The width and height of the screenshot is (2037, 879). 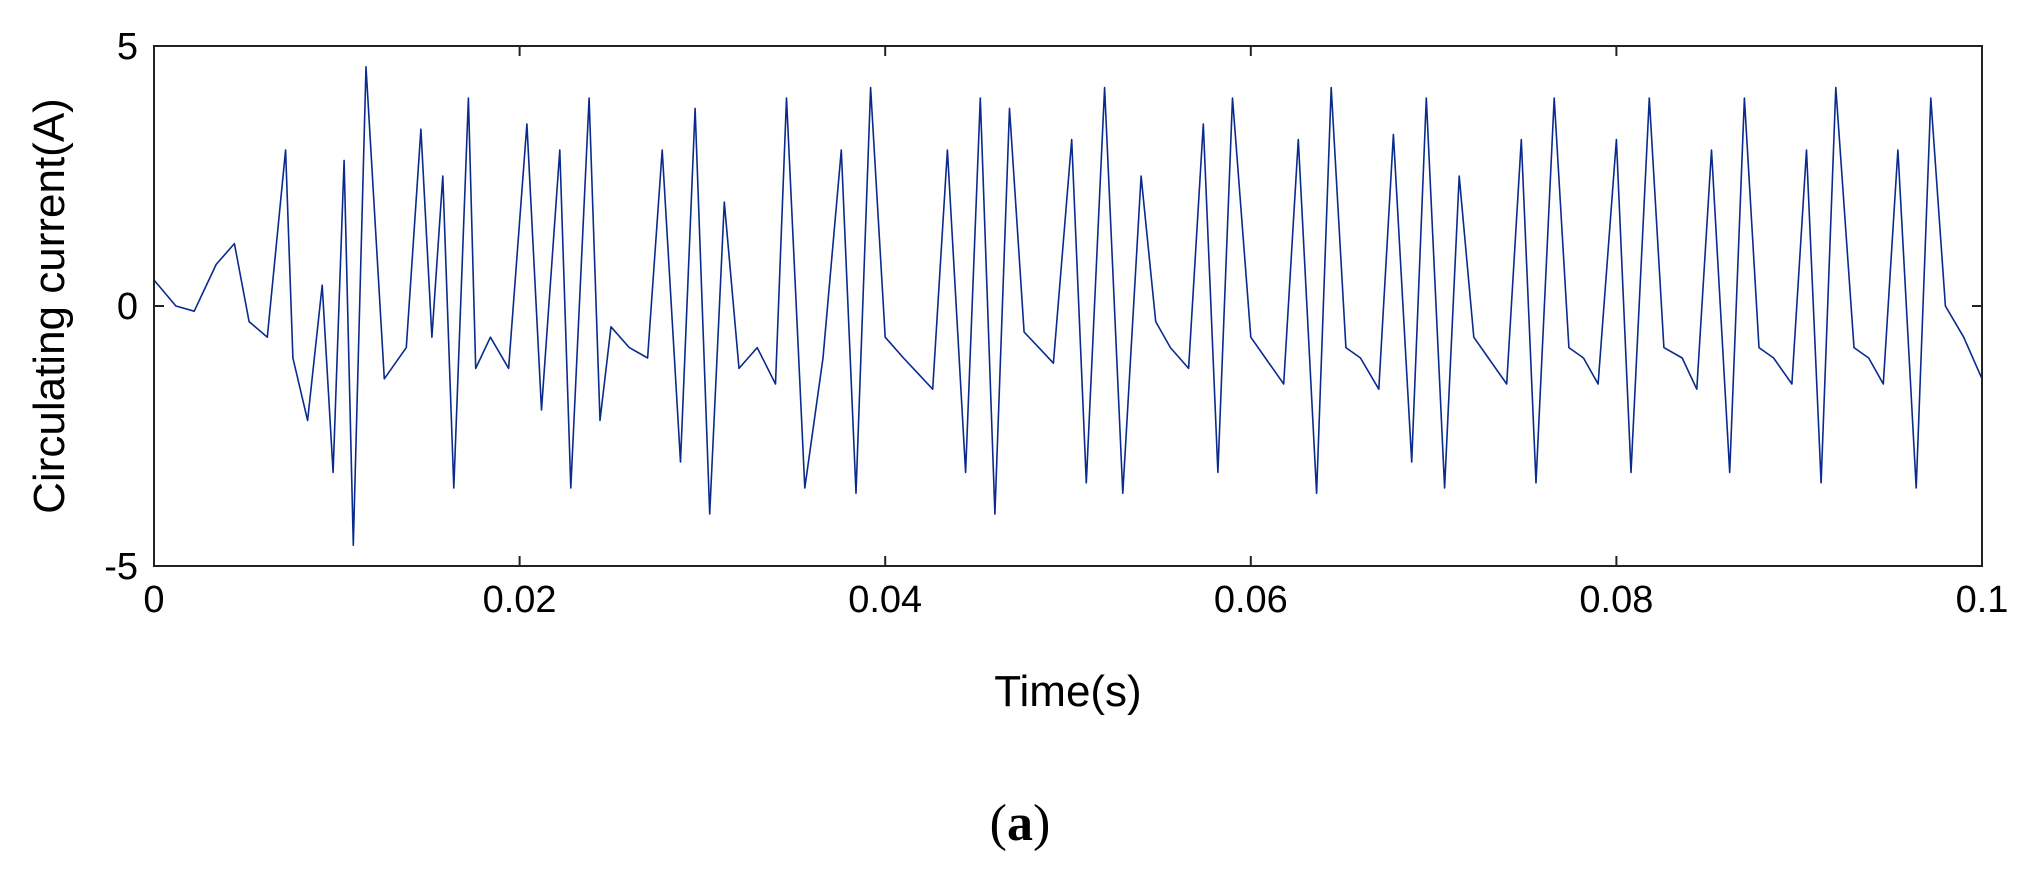 What do you see at coordinates (1251, 600) in the screenshot?
I see `x-tick-label: 0.06` at bounding box center [1251, 600].